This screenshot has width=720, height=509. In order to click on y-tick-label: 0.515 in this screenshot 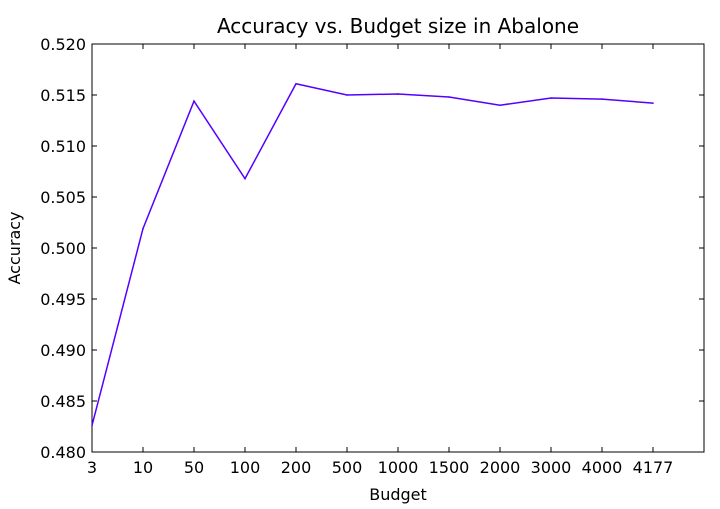, I will do `click(63, 95)`.